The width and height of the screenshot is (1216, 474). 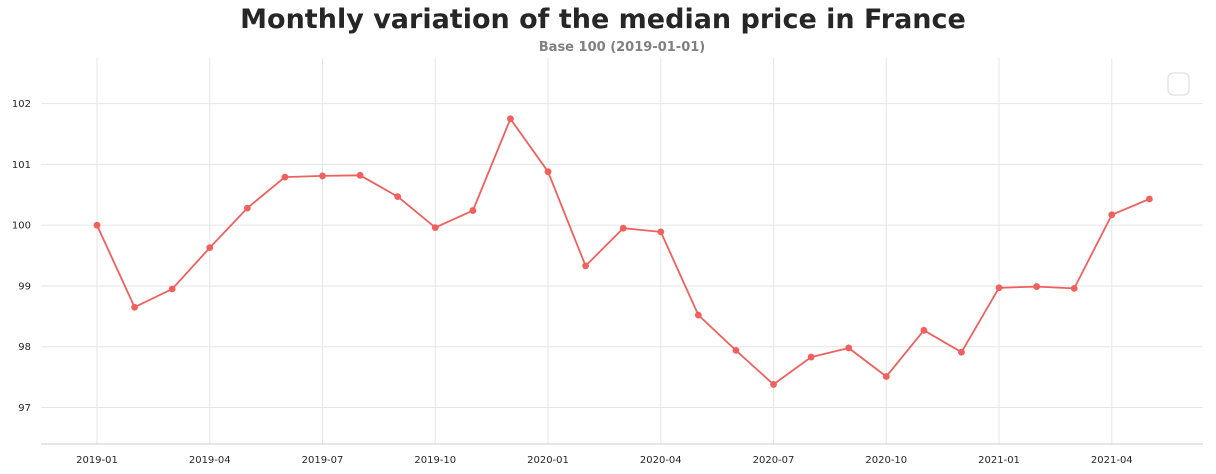 I want to click on x-tick-label: 2019-01, so click(x=97, y=460).